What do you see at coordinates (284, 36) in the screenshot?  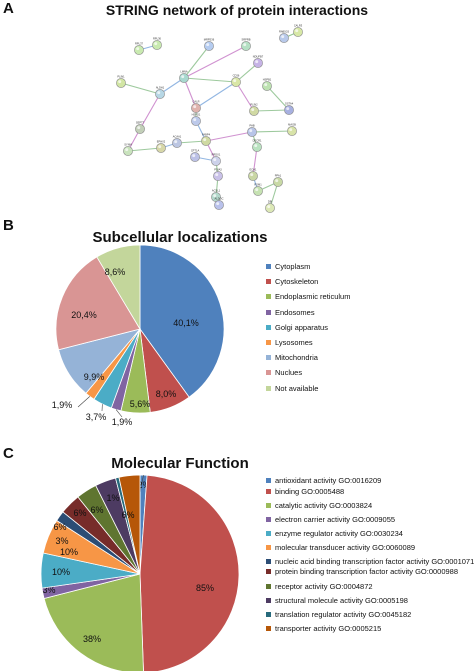 I see `network-node-rab5c6: RAB5C6` at bounding box center [284, 36].